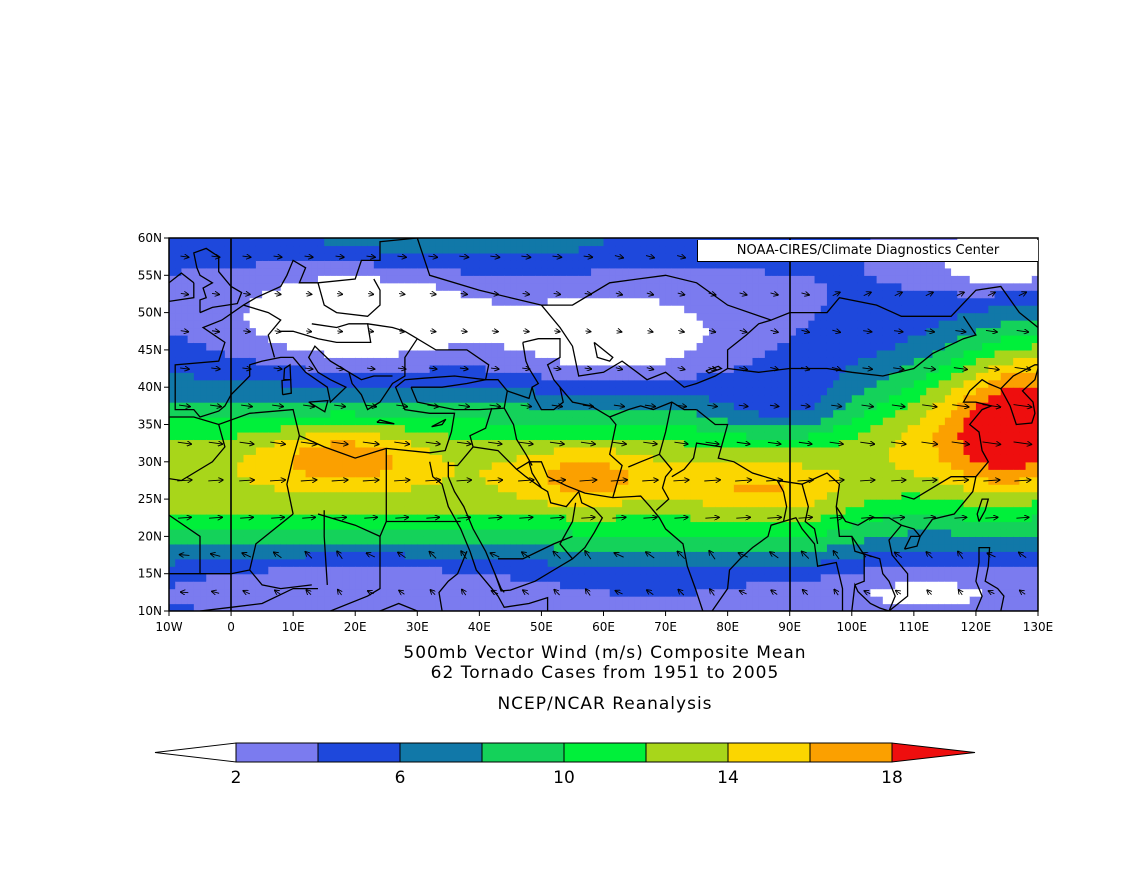 Image resolution: width=1130 pixels, height=874 pixels. What do you see at coordinates (231, 627) in the screenshot?
I see `lon-tick-label: 0` at bounding box center [231, 627].